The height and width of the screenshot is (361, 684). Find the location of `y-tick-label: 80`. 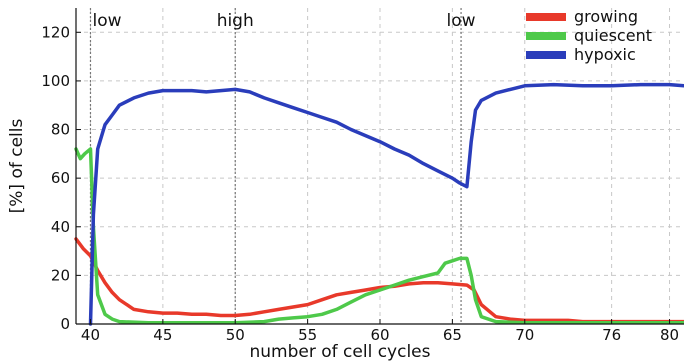

y-tick-label: 80 is located at coordinates (60, 130).